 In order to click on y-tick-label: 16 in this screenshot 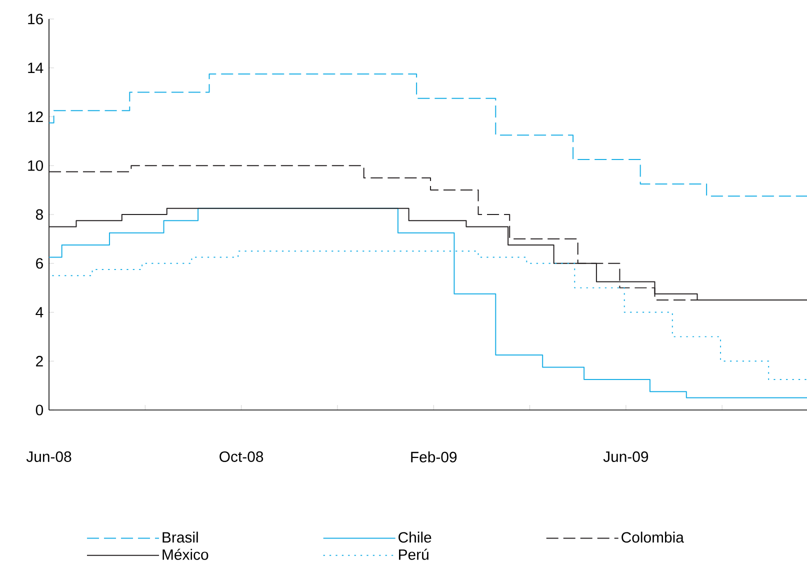, I will do `click(35, 19)`.